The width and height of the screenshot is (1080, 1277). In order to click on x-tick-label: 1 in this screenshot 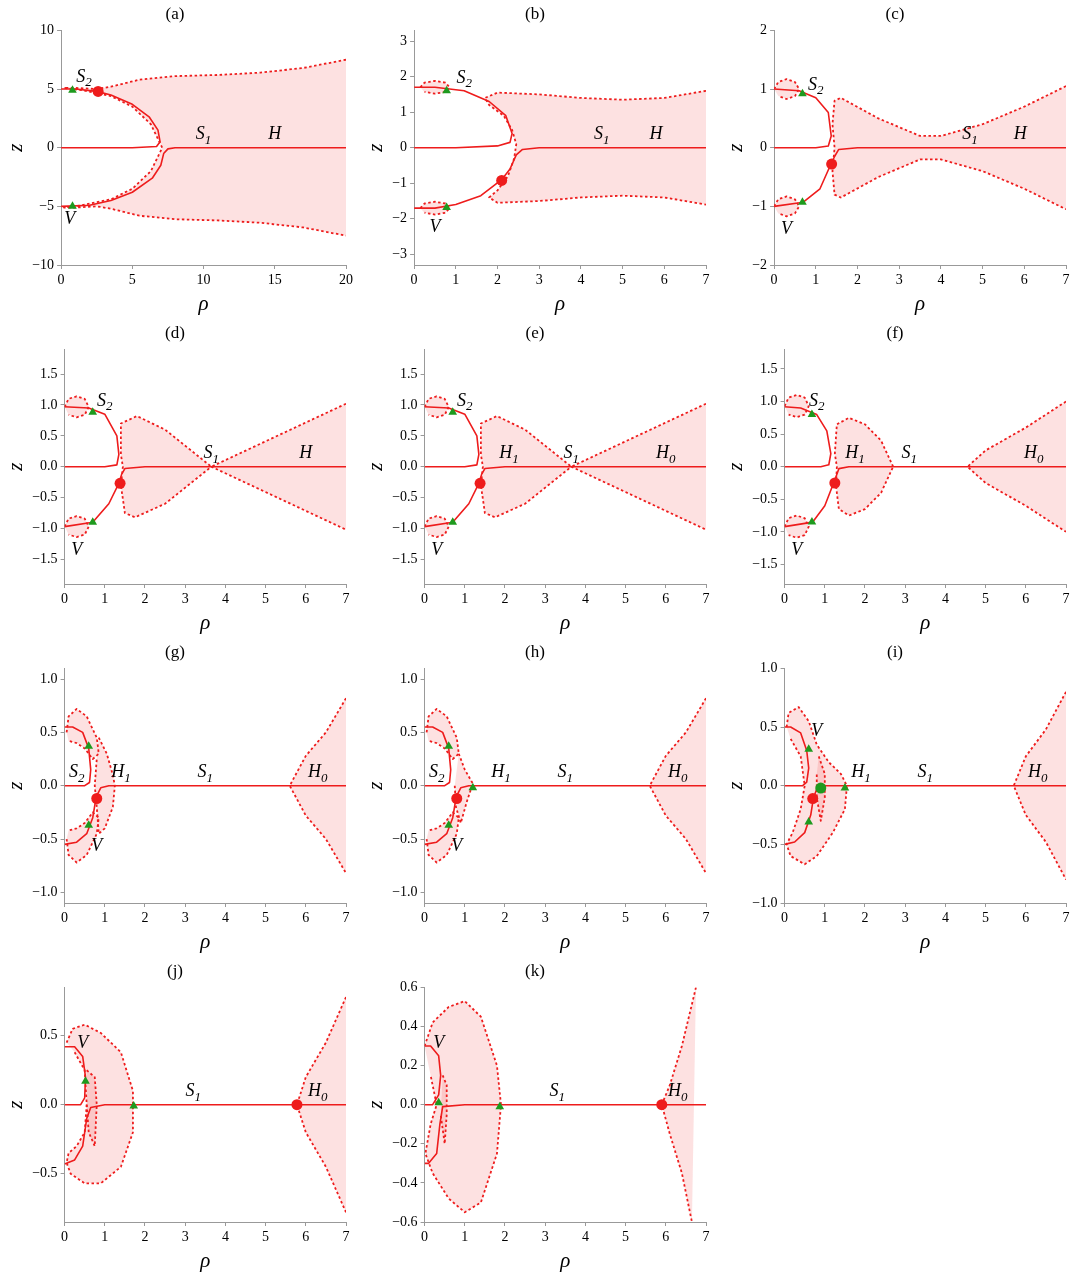, I will do `click(105, 599)`.